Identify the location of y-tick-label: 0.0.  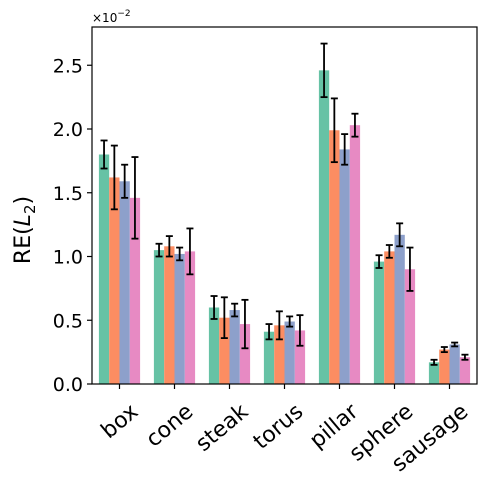
(68, 385).